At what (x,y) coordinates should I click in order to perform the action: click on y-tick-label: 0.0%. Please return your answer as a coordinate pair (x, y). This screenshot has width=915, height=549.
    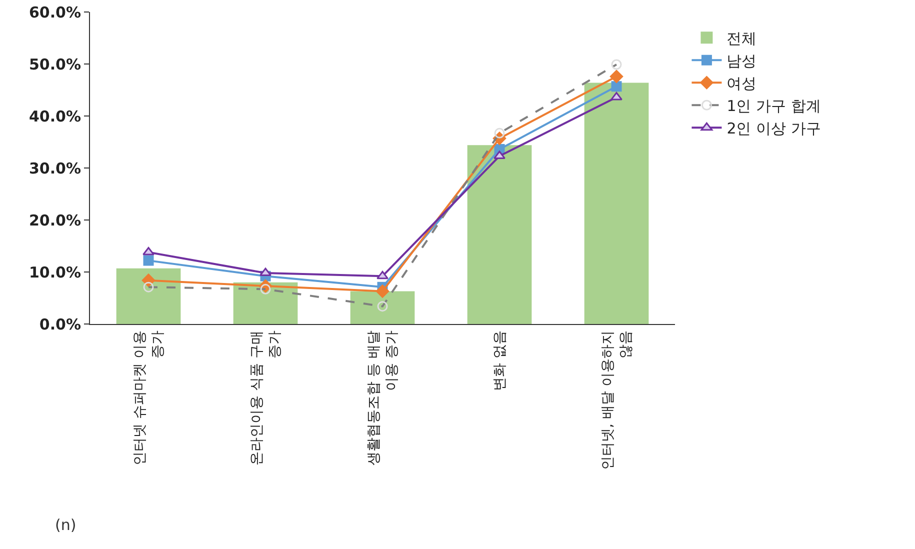
    Looking at the image, I should click on (60, 324).